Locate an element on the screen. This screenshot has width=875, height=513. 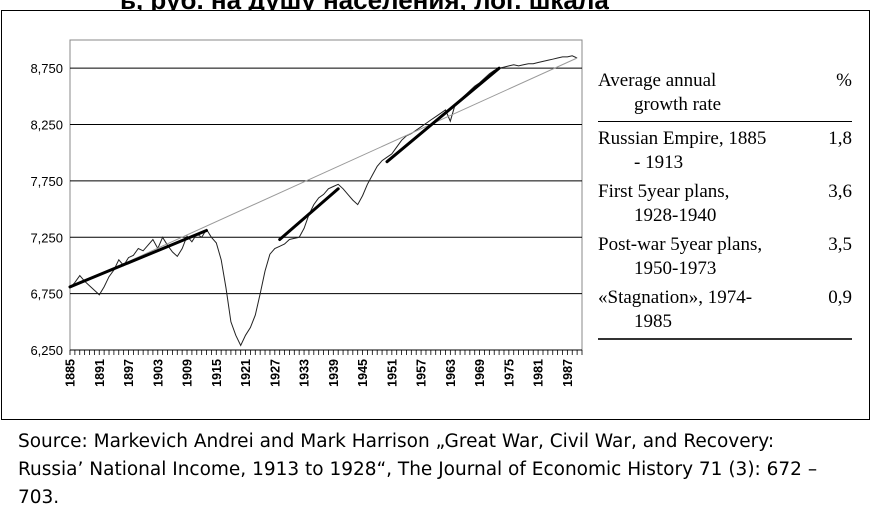
header-label-line2: growth rate is located at coordinates (678, 104).